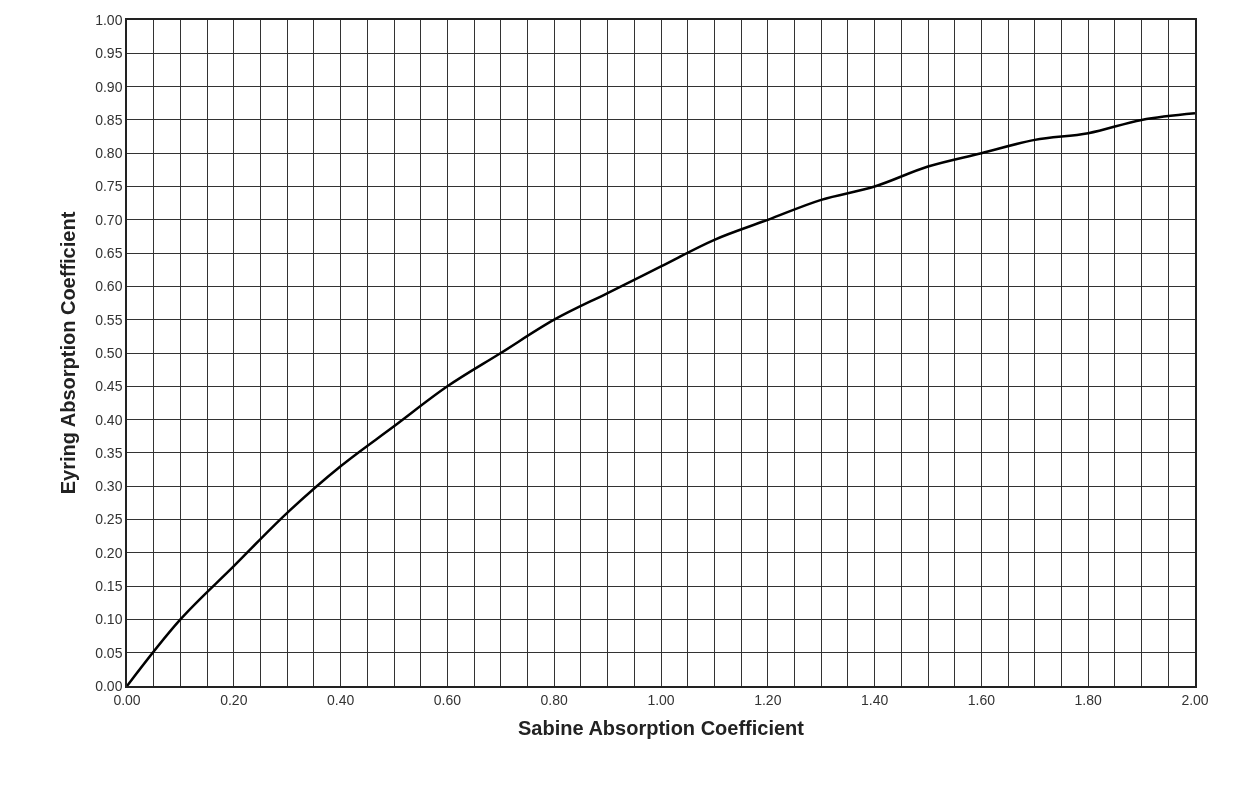 The image size is (1233, 801). I want to click on y-tick-label: 0.60, so click(109, 286).